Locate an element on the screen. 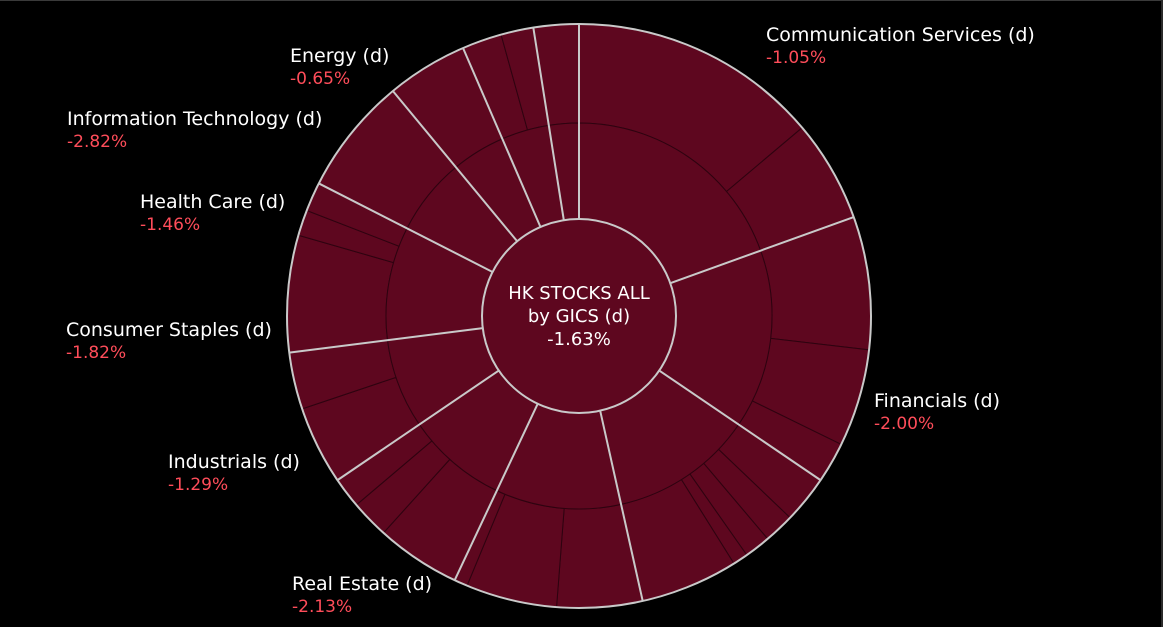 The image size is (1163, 627). divider-real-estate is located at coordinates (740, 425).